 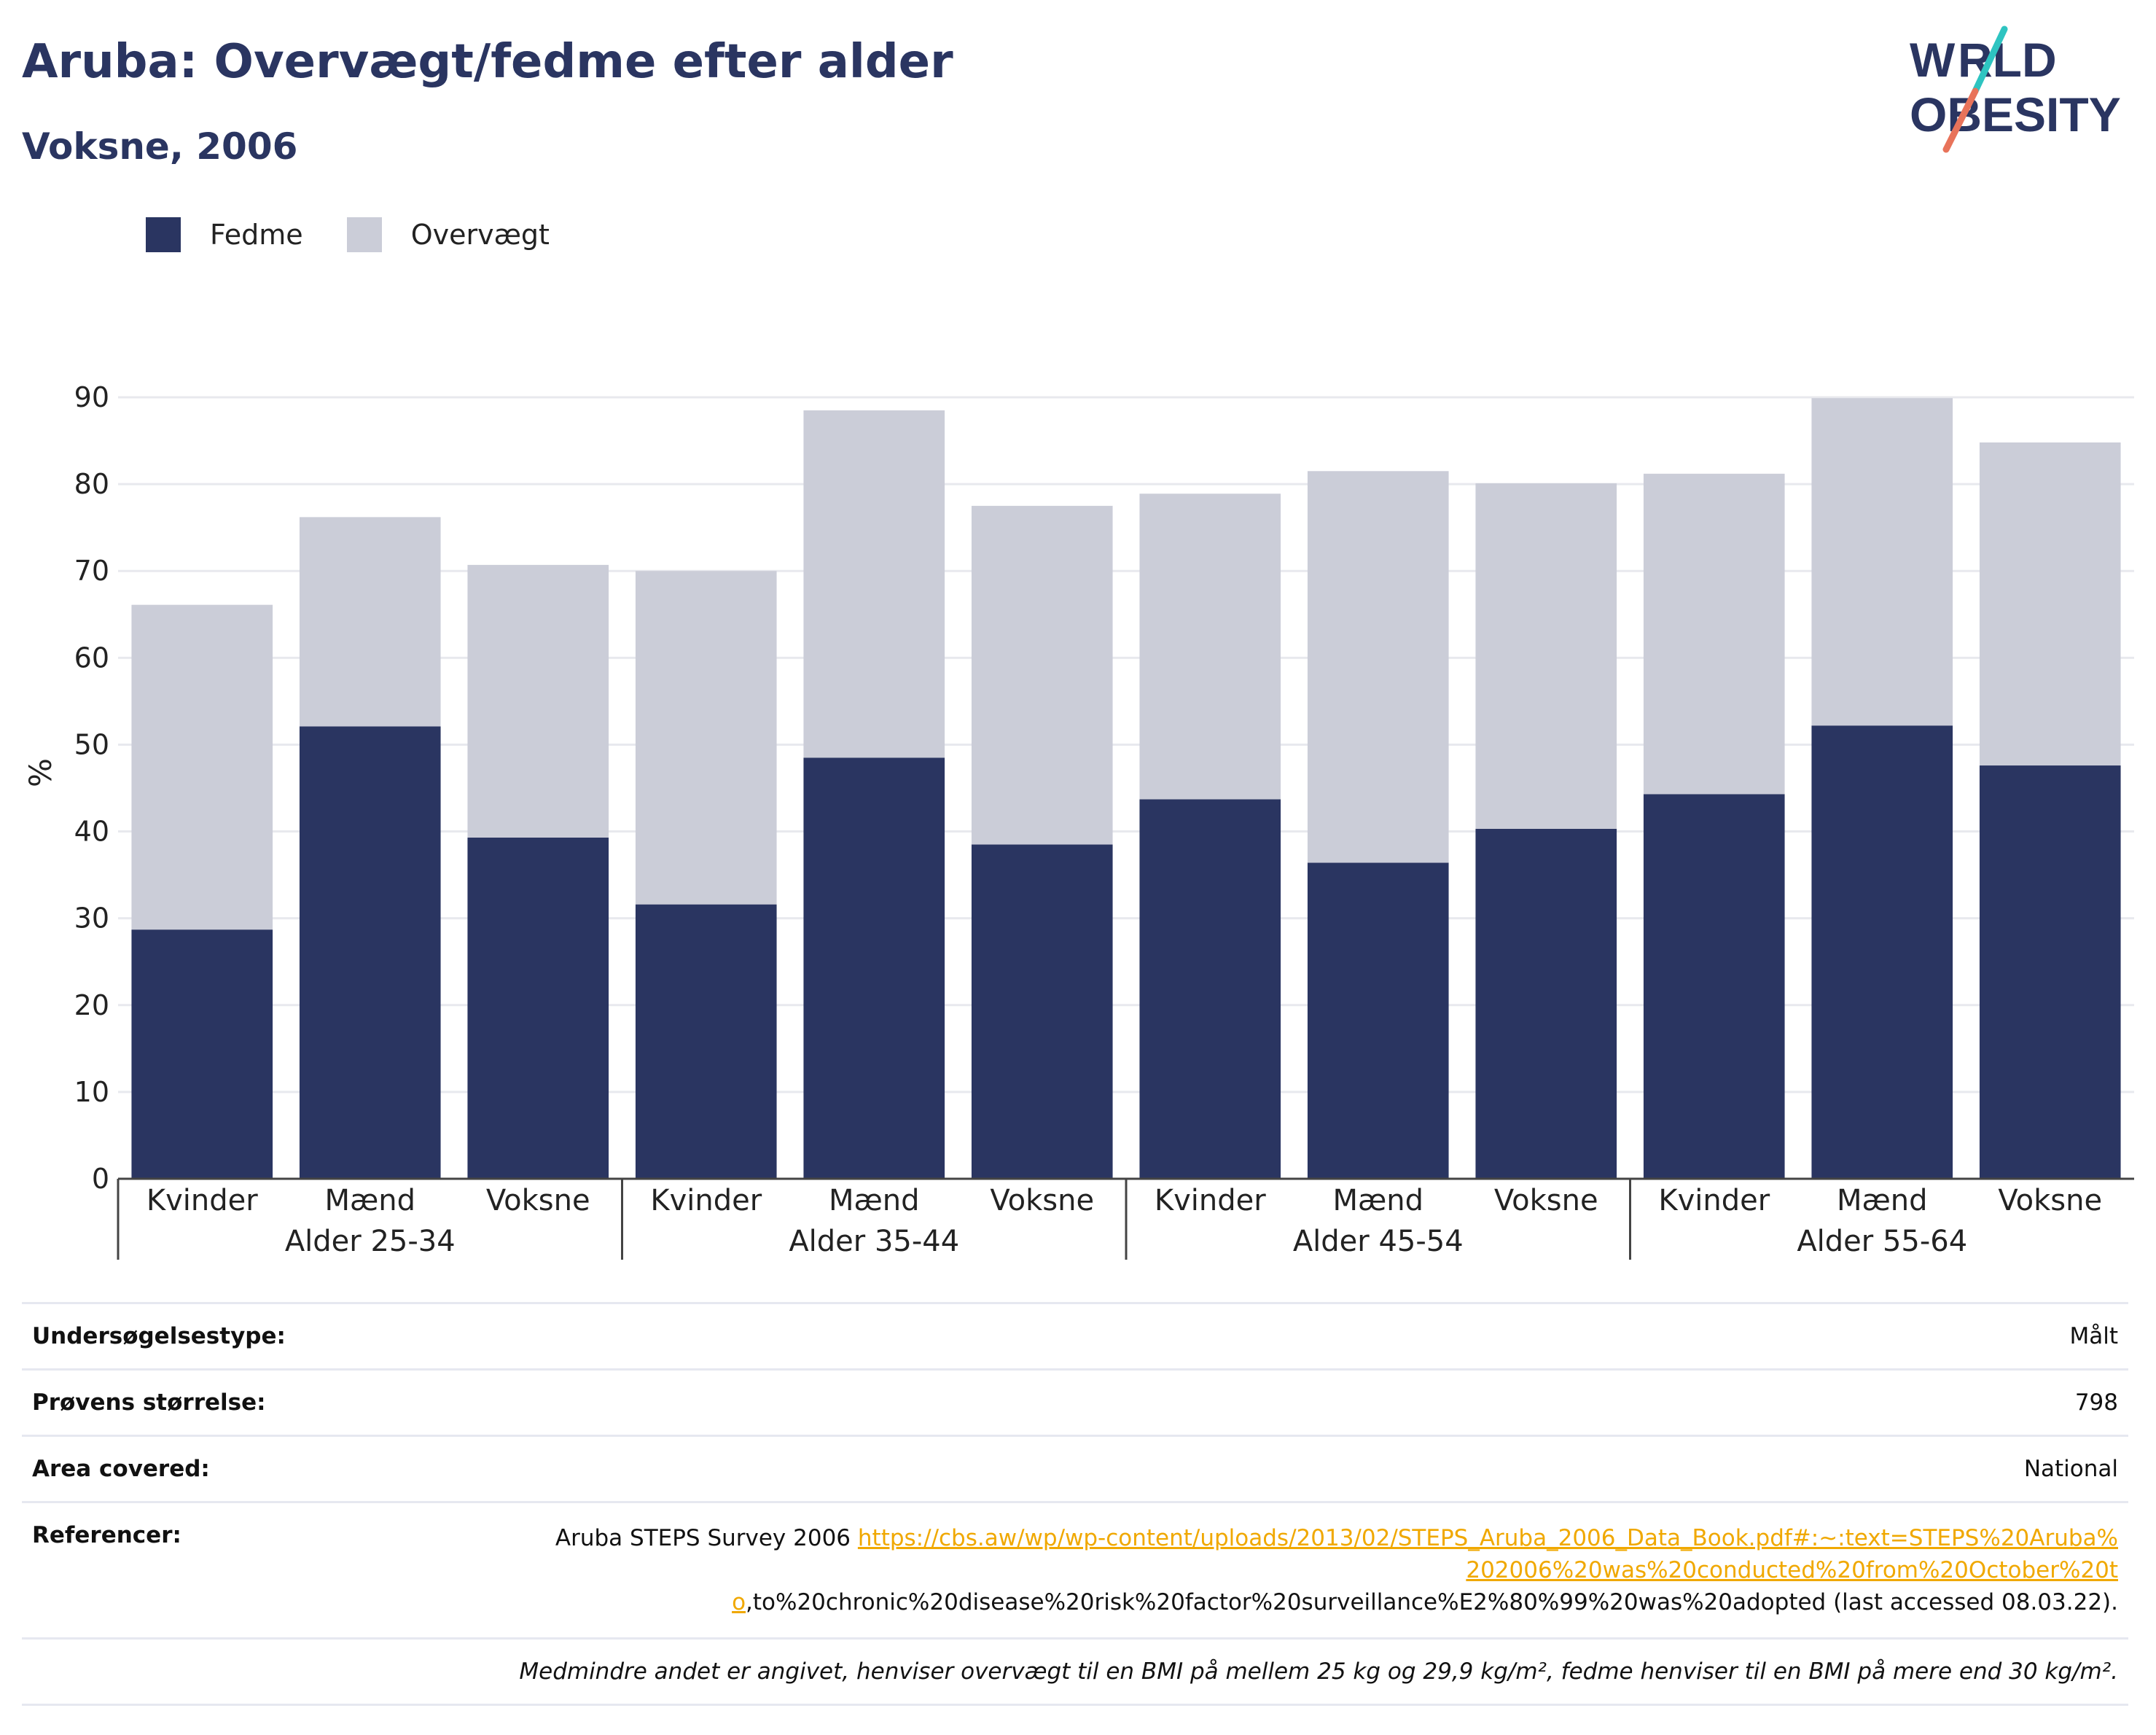 What do you see at coordinates (92, 484) in the screenshot?
I see `y-tick-label: 80` at bounding box center [92, 484].